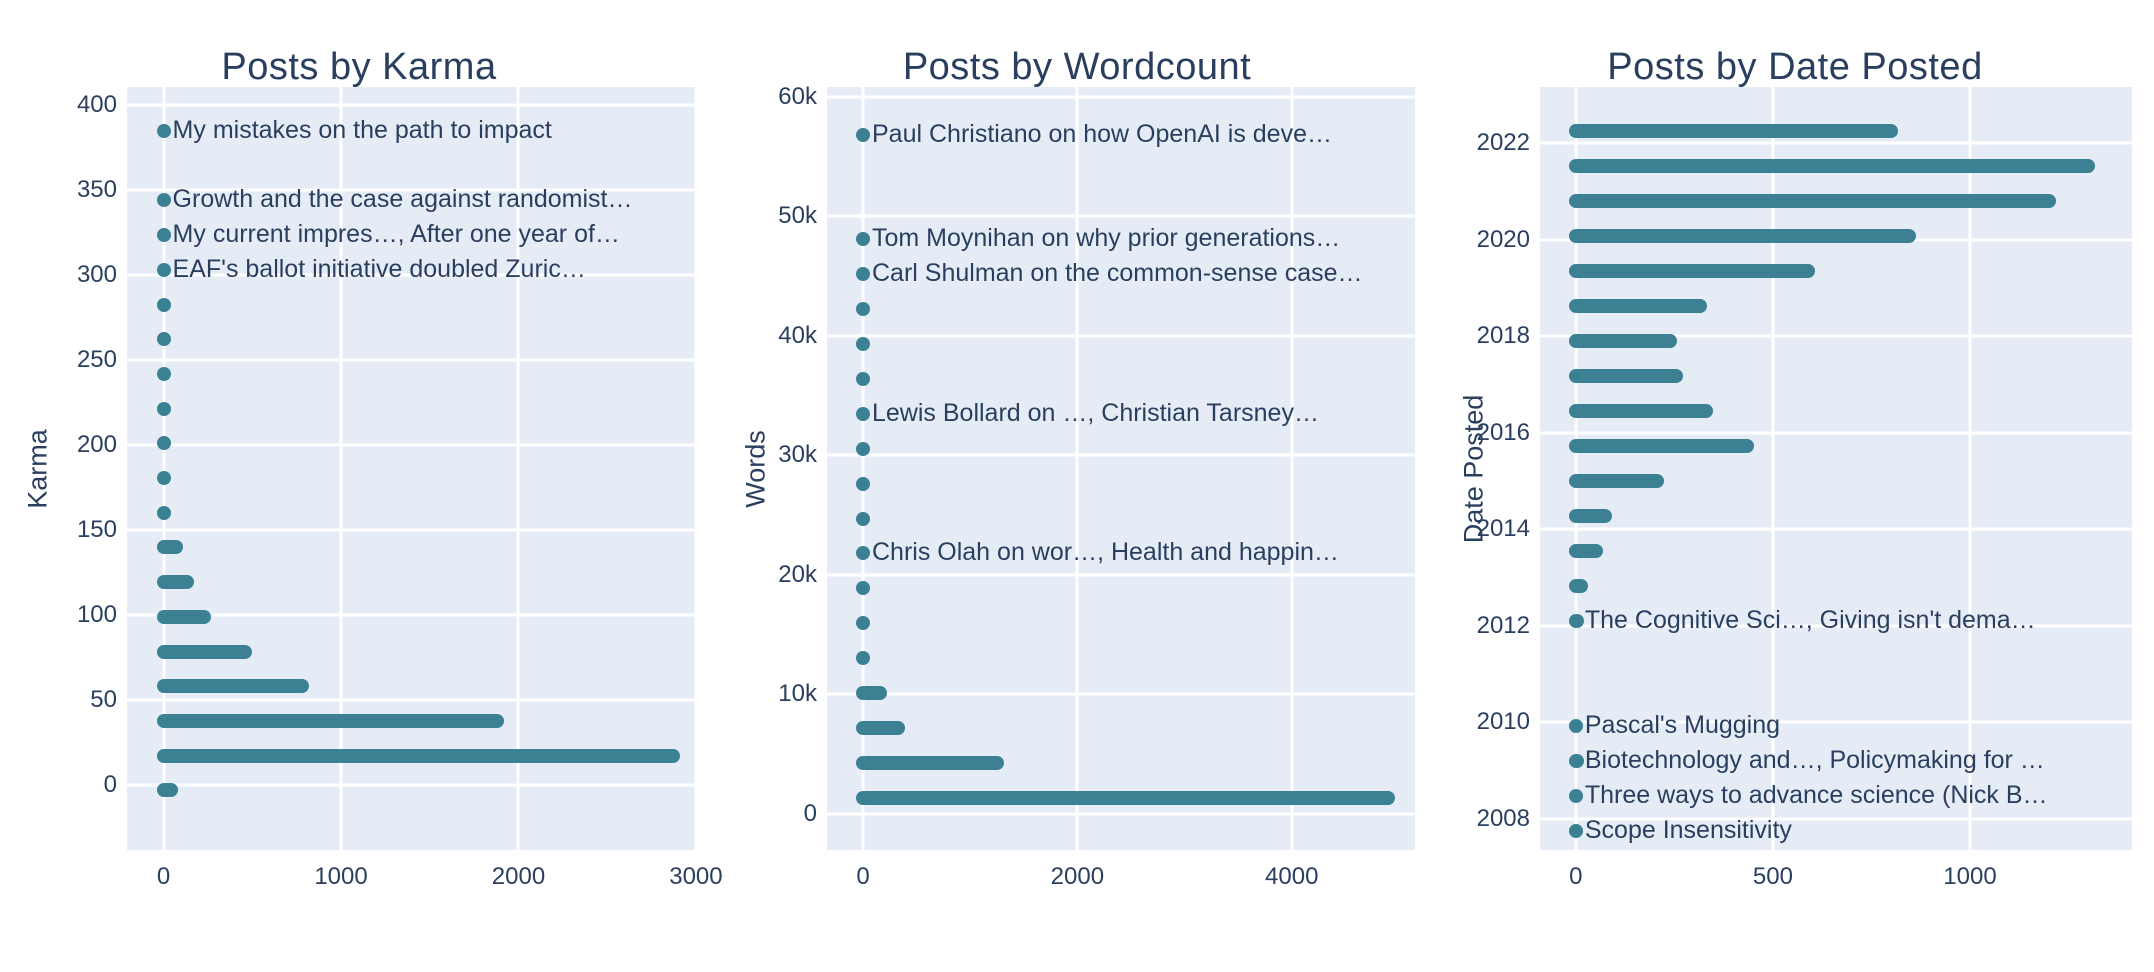 This screenshot has height=972, width=2154. I want to click on y-tick-label: 2012, so click(1503, 625).